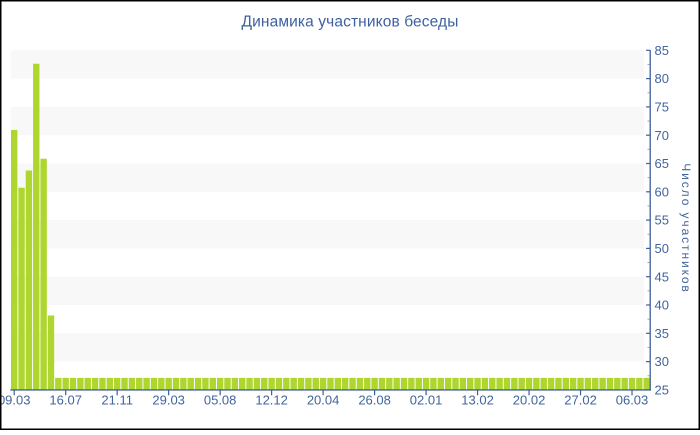 The image size is (700, 435). What do you see at coordinates (662, 107) in the screenshot?
I see `svg-text: 75` at bounding box center [662, 107].